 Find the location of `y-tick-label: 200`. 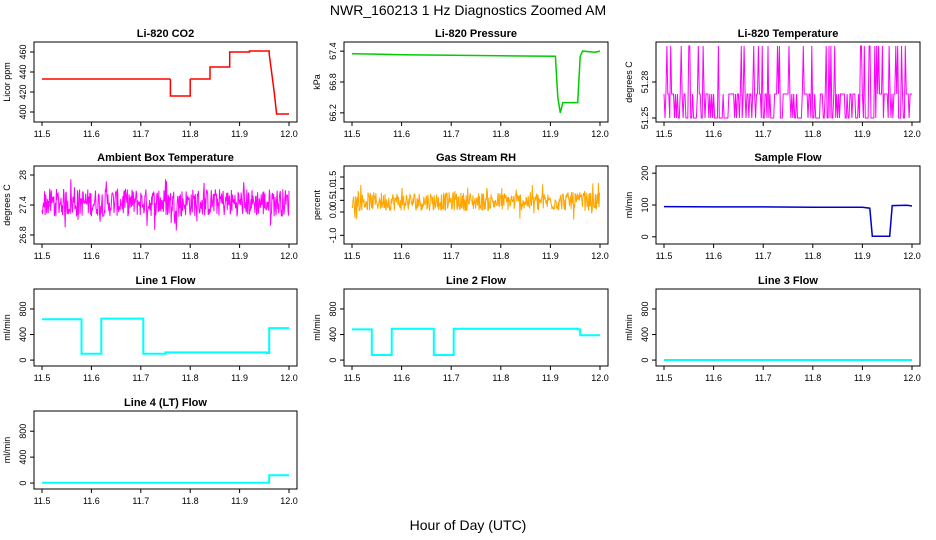

y-tick-label: 200 is located at coordinates (645, 173).